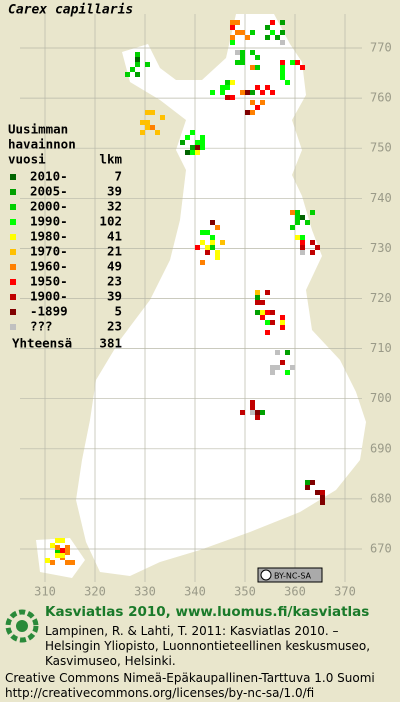 This screenshot has height=702, width=400. Describe the element at coordinates (110, 343) in the screenshot. I see `legend-total: 381` at that location.